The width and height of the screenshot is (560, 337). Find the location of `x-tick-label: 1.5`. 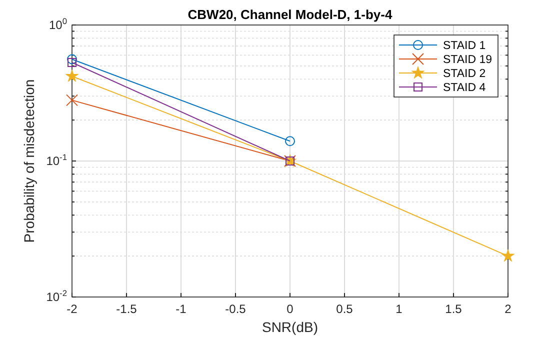

x-tick-label: 1.5 is located at coordinates (453, 309).